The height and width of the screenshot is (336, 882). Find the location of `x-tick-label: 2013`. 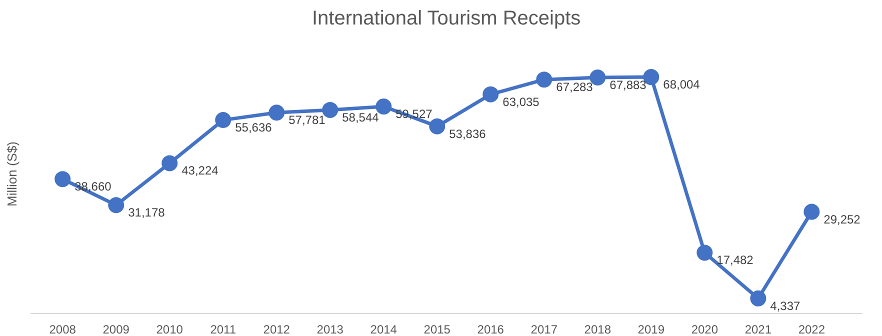

x-tick-label: 2013 is located at coordinates (330, 329).